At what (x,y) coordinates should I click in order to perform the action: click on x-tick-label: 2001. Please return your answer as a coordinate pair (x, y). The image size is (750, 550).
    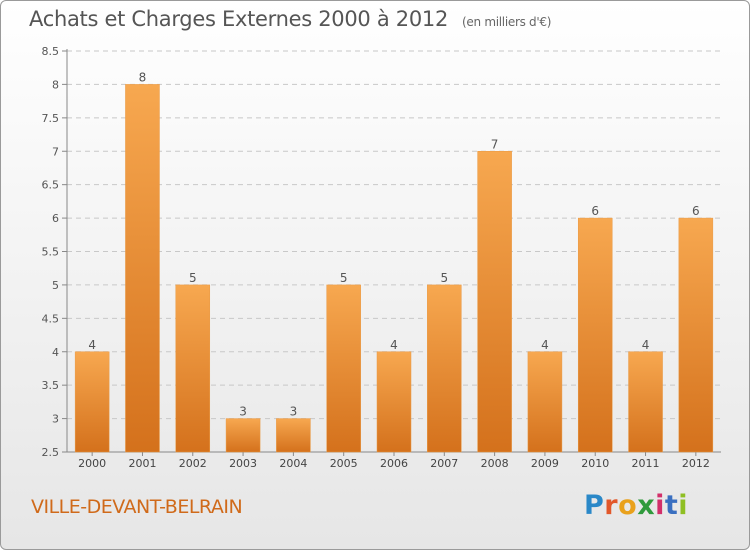
    Looking at the image, I should click on (142, 463).